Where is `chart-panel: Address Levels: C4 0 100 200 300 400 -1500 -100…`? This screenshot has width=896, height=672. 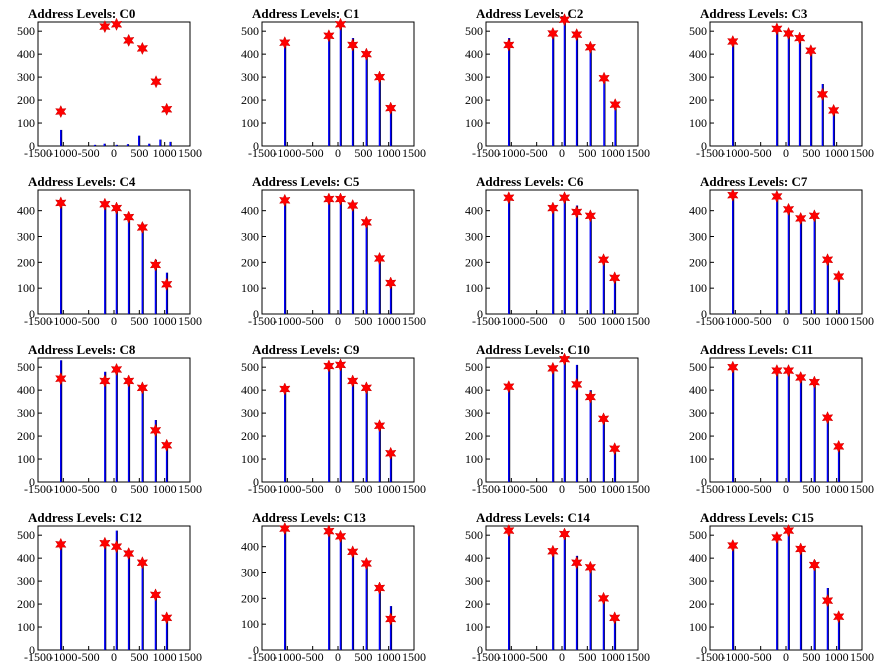 chart-panel: Address Levels: C4 0 100 200 300 400 -1500 -100… is located at coordinates (112, 252).